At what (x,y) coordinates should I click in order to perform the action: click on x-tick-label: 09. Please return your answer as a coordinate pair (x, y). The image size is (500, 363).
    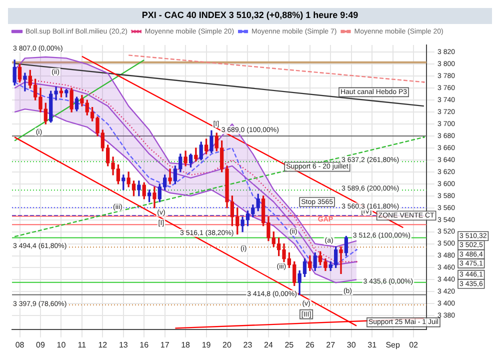
    Looking at the image, I should click on (41, 345).